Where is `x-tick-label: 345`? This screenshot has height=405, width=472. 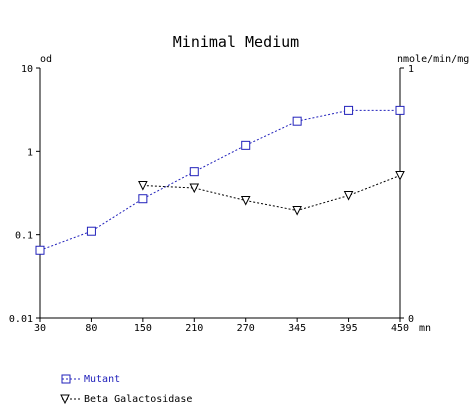 x-tick-label: 345 is located at coordinates (297, 328).